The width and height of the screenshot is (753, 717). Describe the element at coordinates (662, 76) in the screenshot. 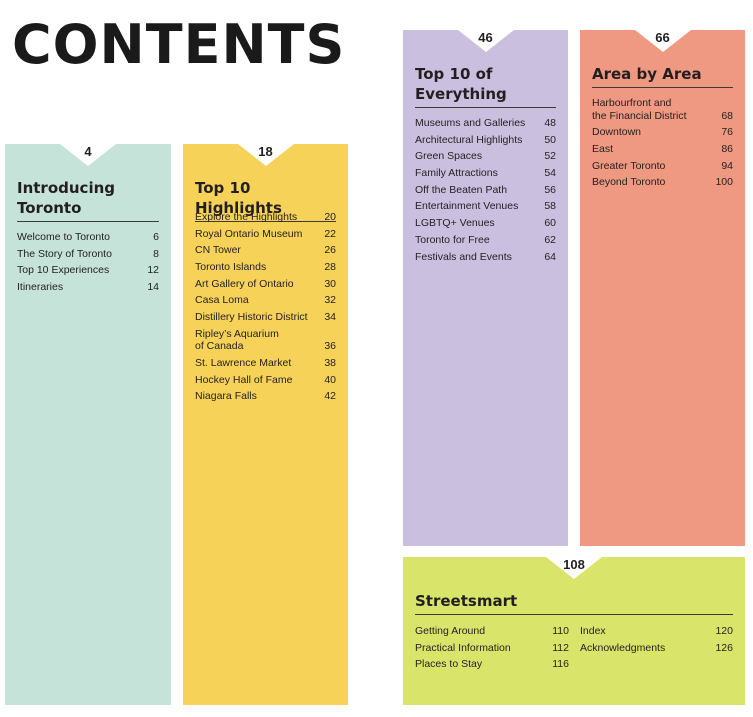

I see `section-title: Area by Area` at that location.